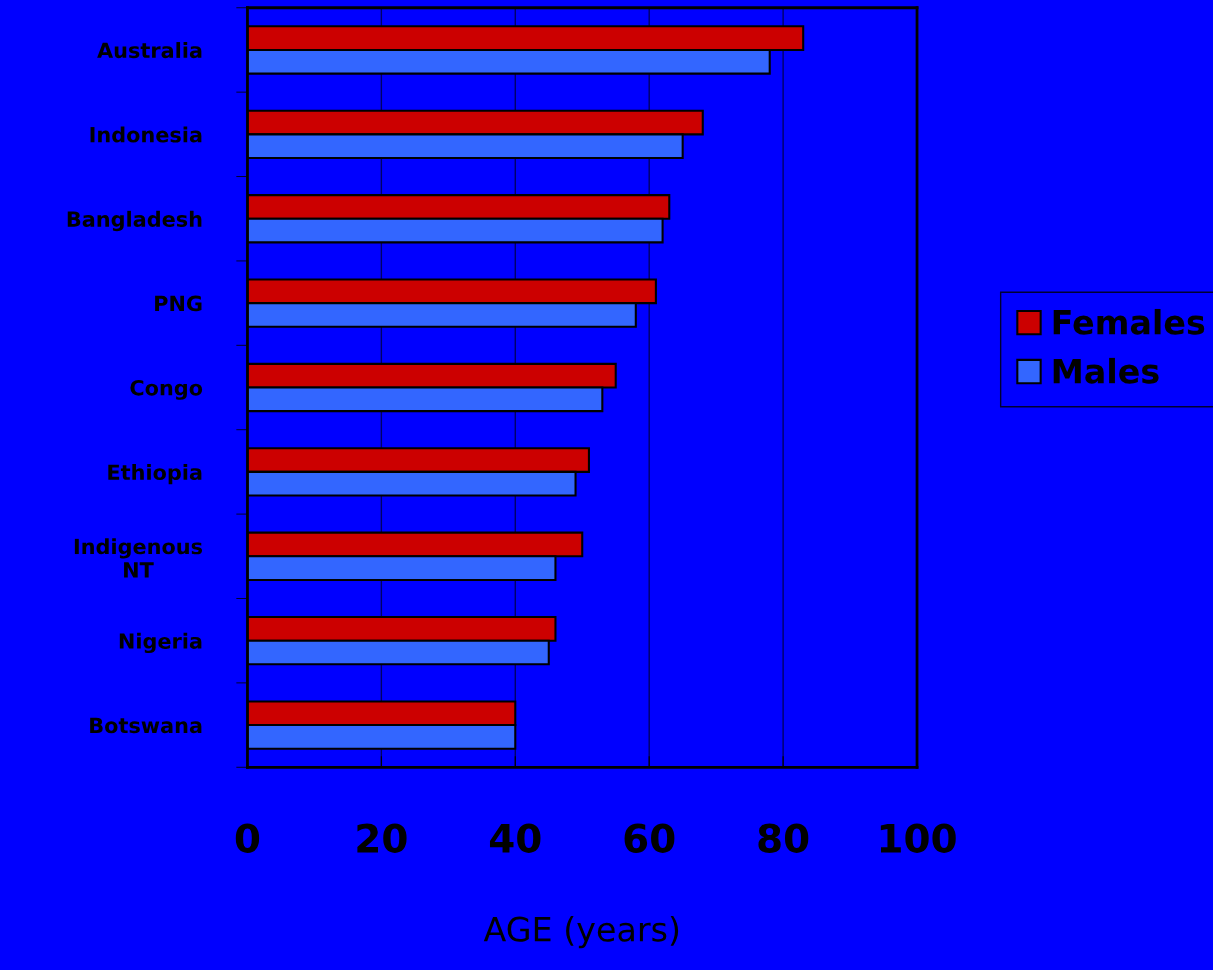 The height and width of the screenshot is (970, 1213). What do you see at coordinates (783, 838) in the screenshot?
I see `x-tick-label: 80` at bounding box center [783, 838].